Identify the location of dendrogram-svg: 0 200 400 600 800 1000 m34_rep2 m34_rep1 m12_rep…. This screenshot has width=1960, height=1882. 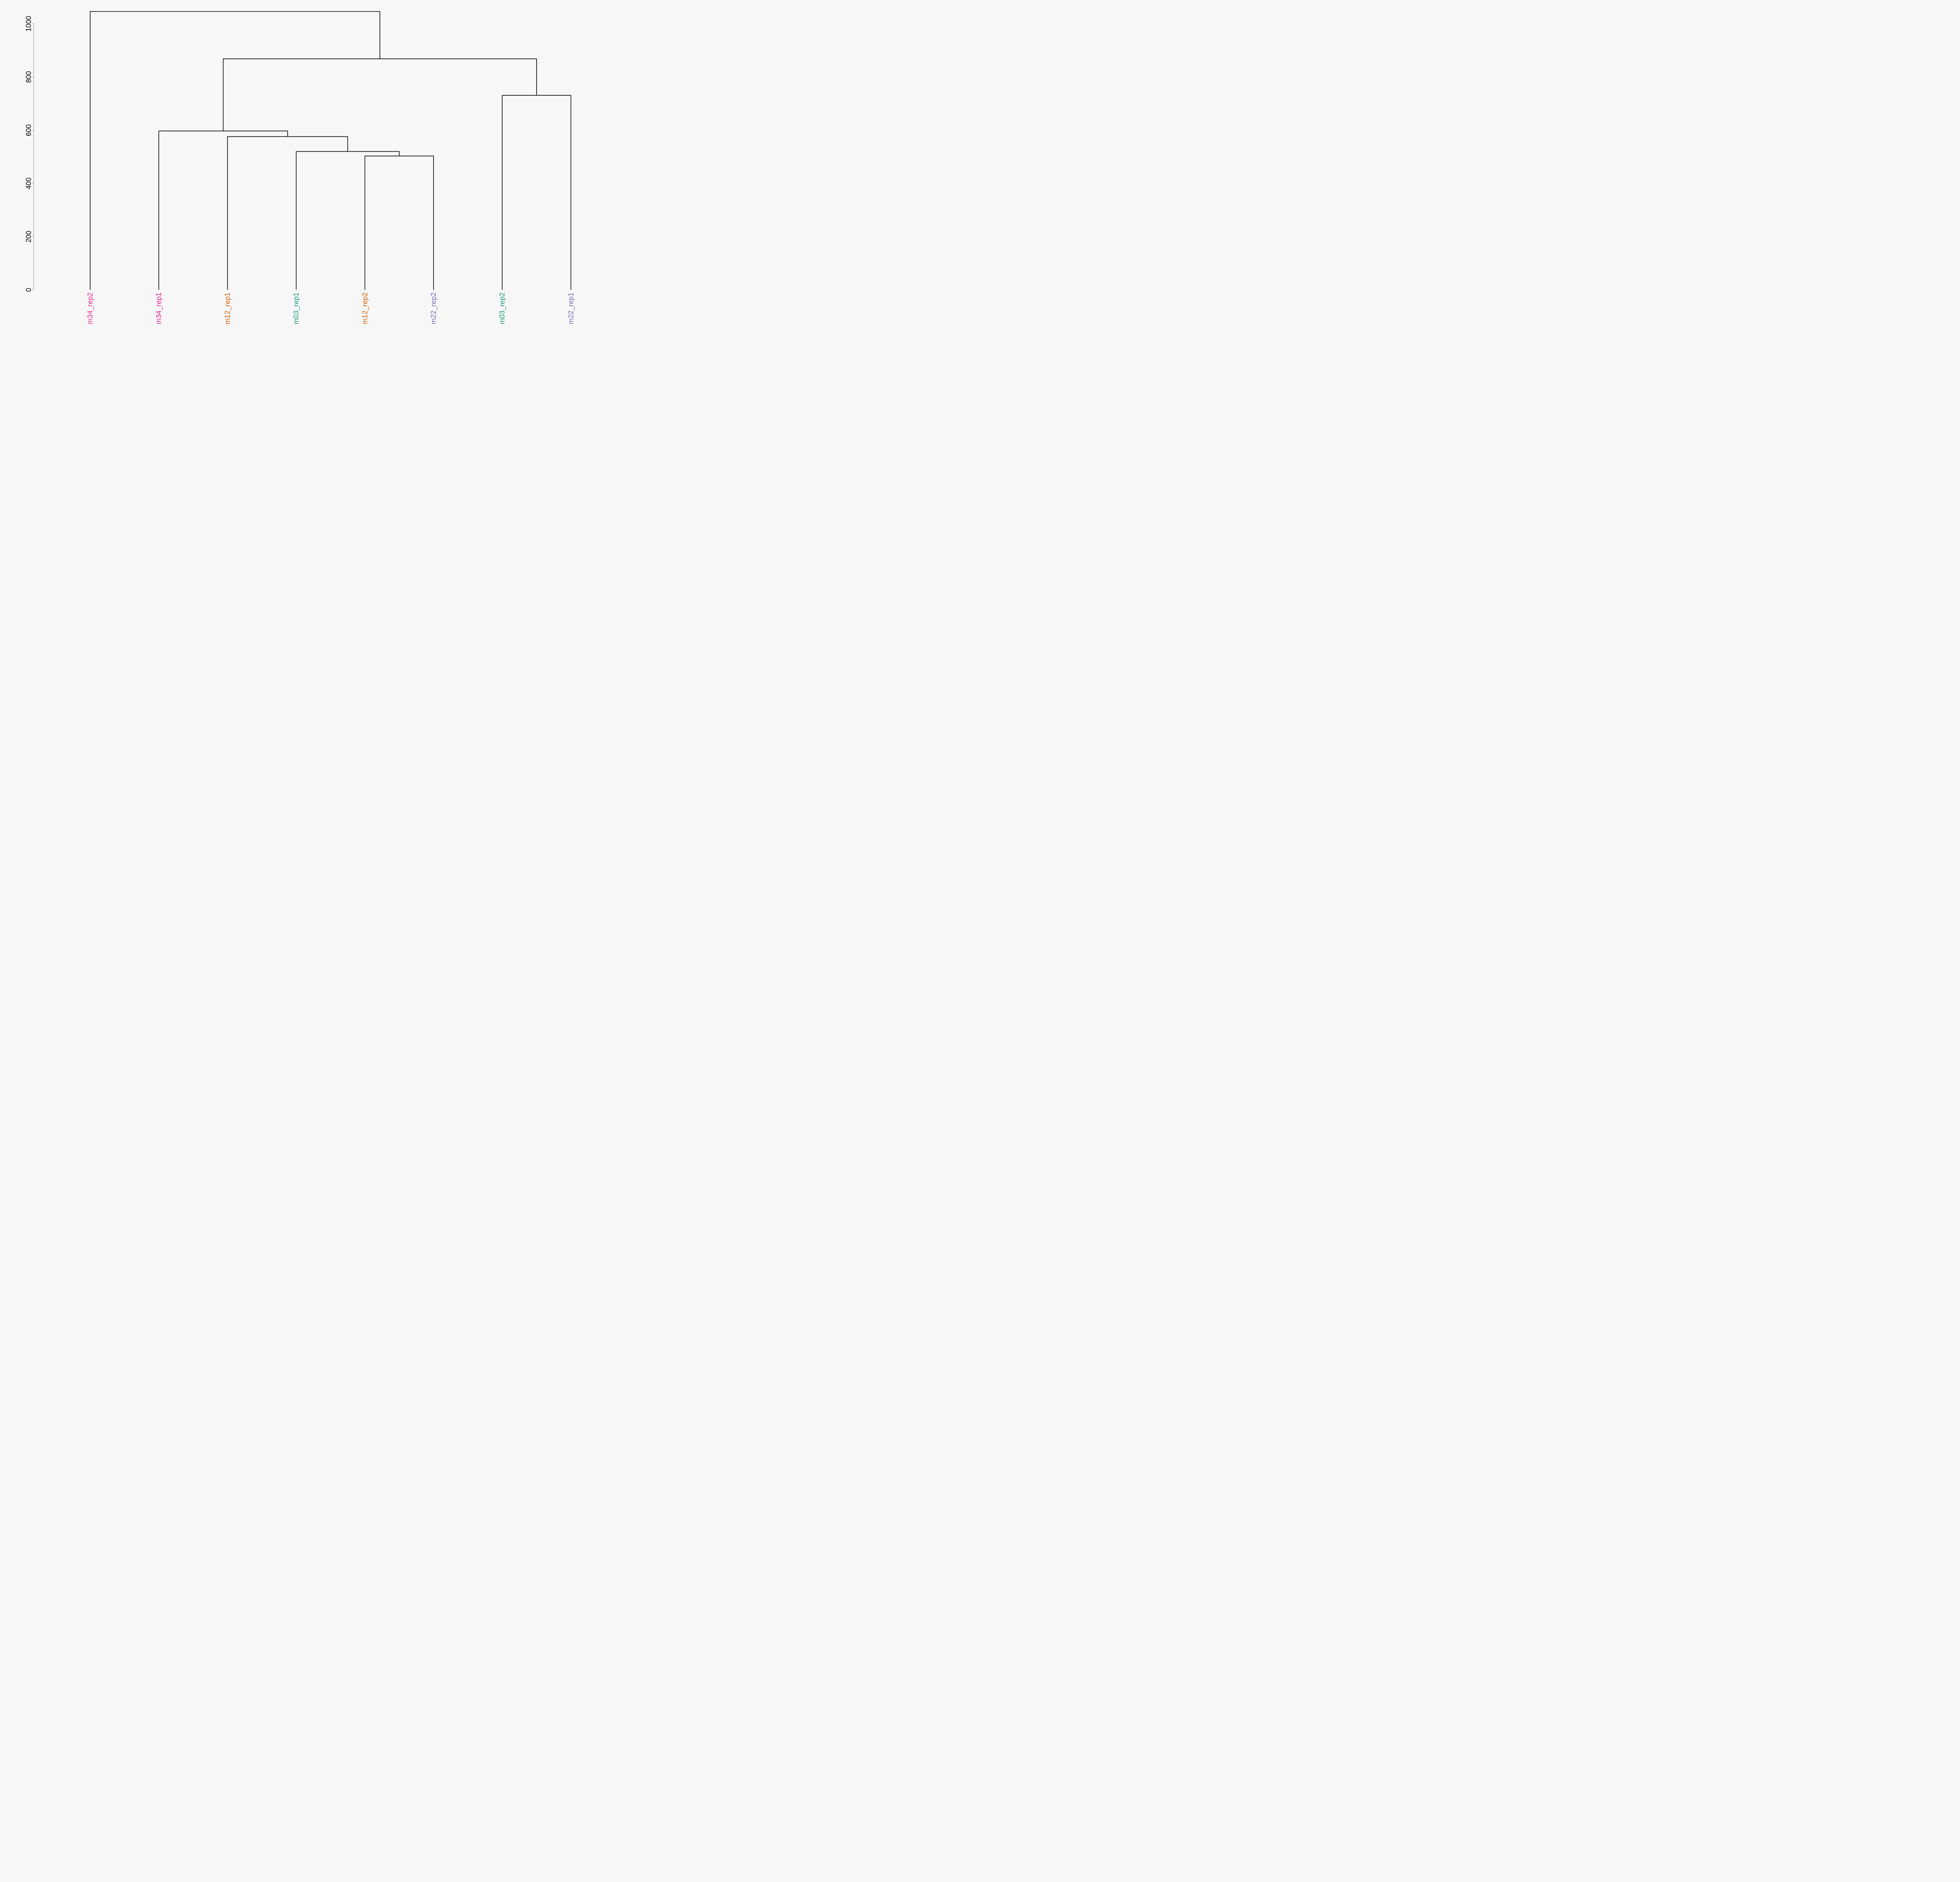
(313, 188).